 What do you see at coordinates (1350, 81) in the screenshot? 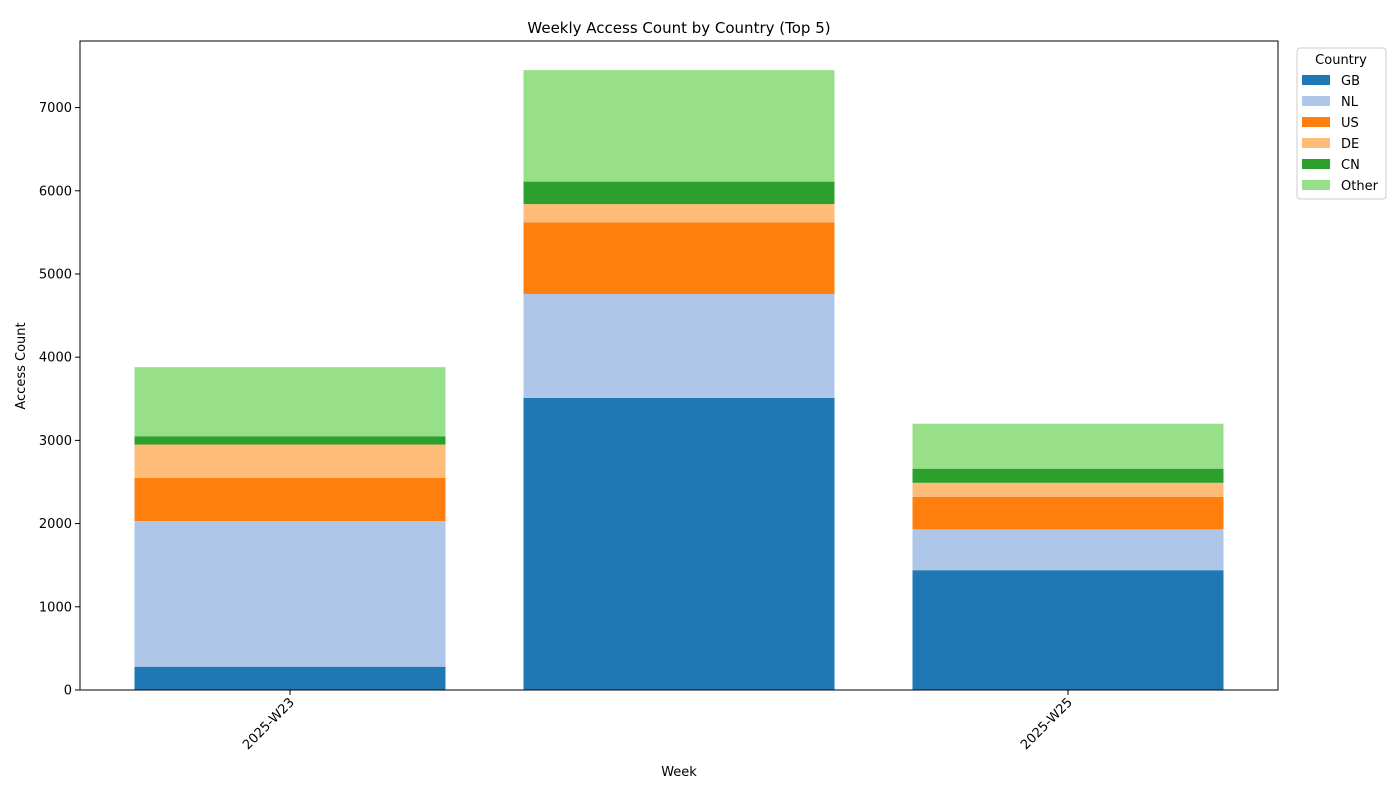
I see `legend-label-gb: GB` at bounding box center [1350, 81].